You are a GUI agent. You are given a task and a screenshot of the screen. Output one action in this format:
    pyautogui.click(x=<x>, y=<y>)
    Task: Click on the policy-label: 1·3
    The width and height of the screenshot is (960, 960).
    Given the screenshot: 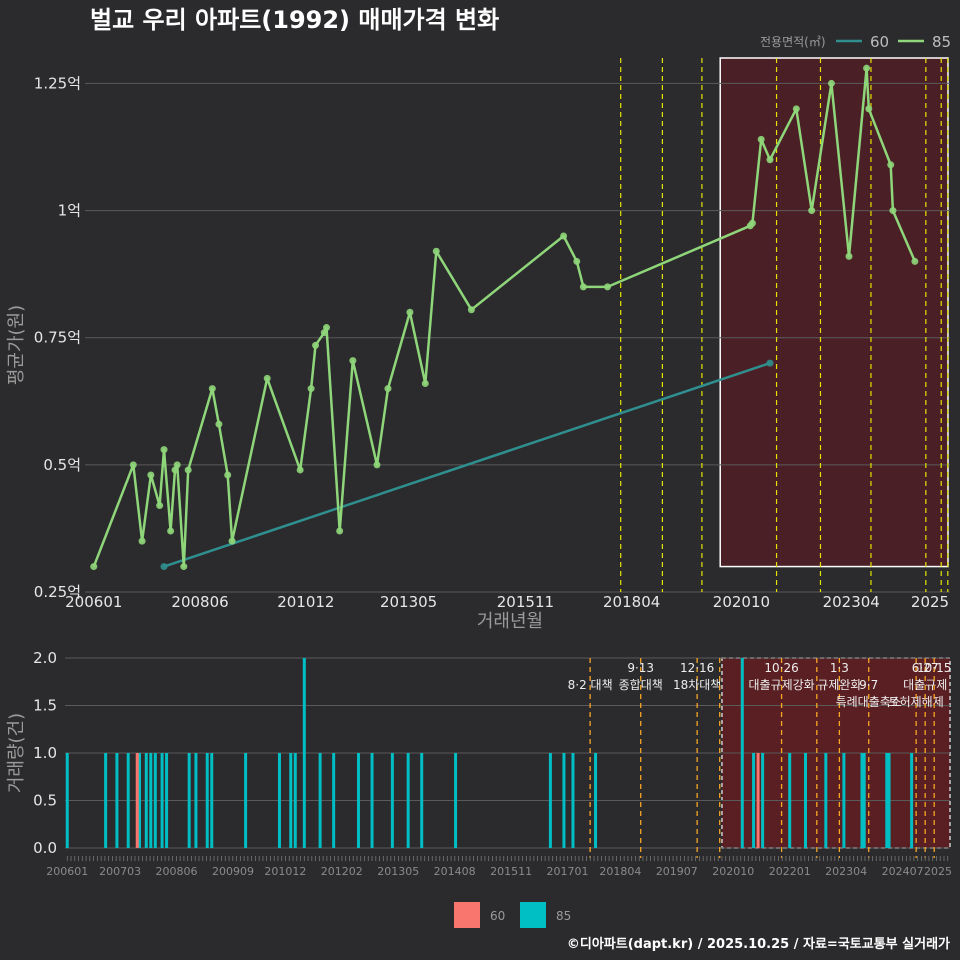 What is the action you would take?
    pyautogui.click(x=839, y=668)
    